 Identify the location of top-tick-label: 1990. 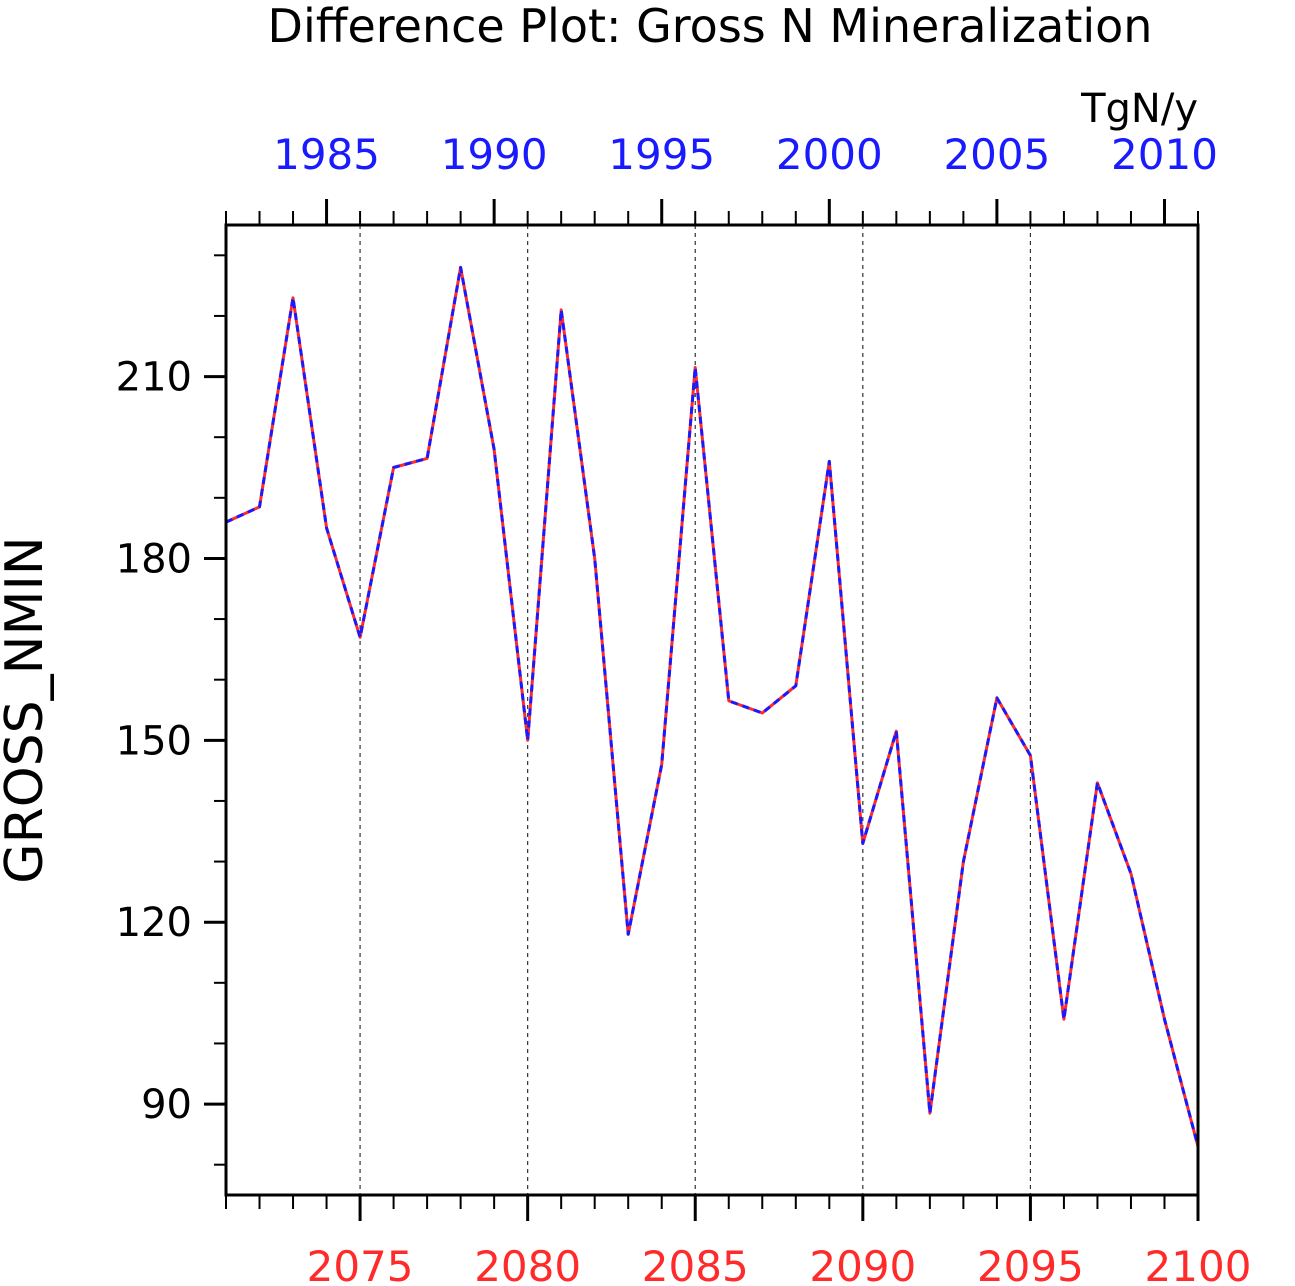
(494, 154).